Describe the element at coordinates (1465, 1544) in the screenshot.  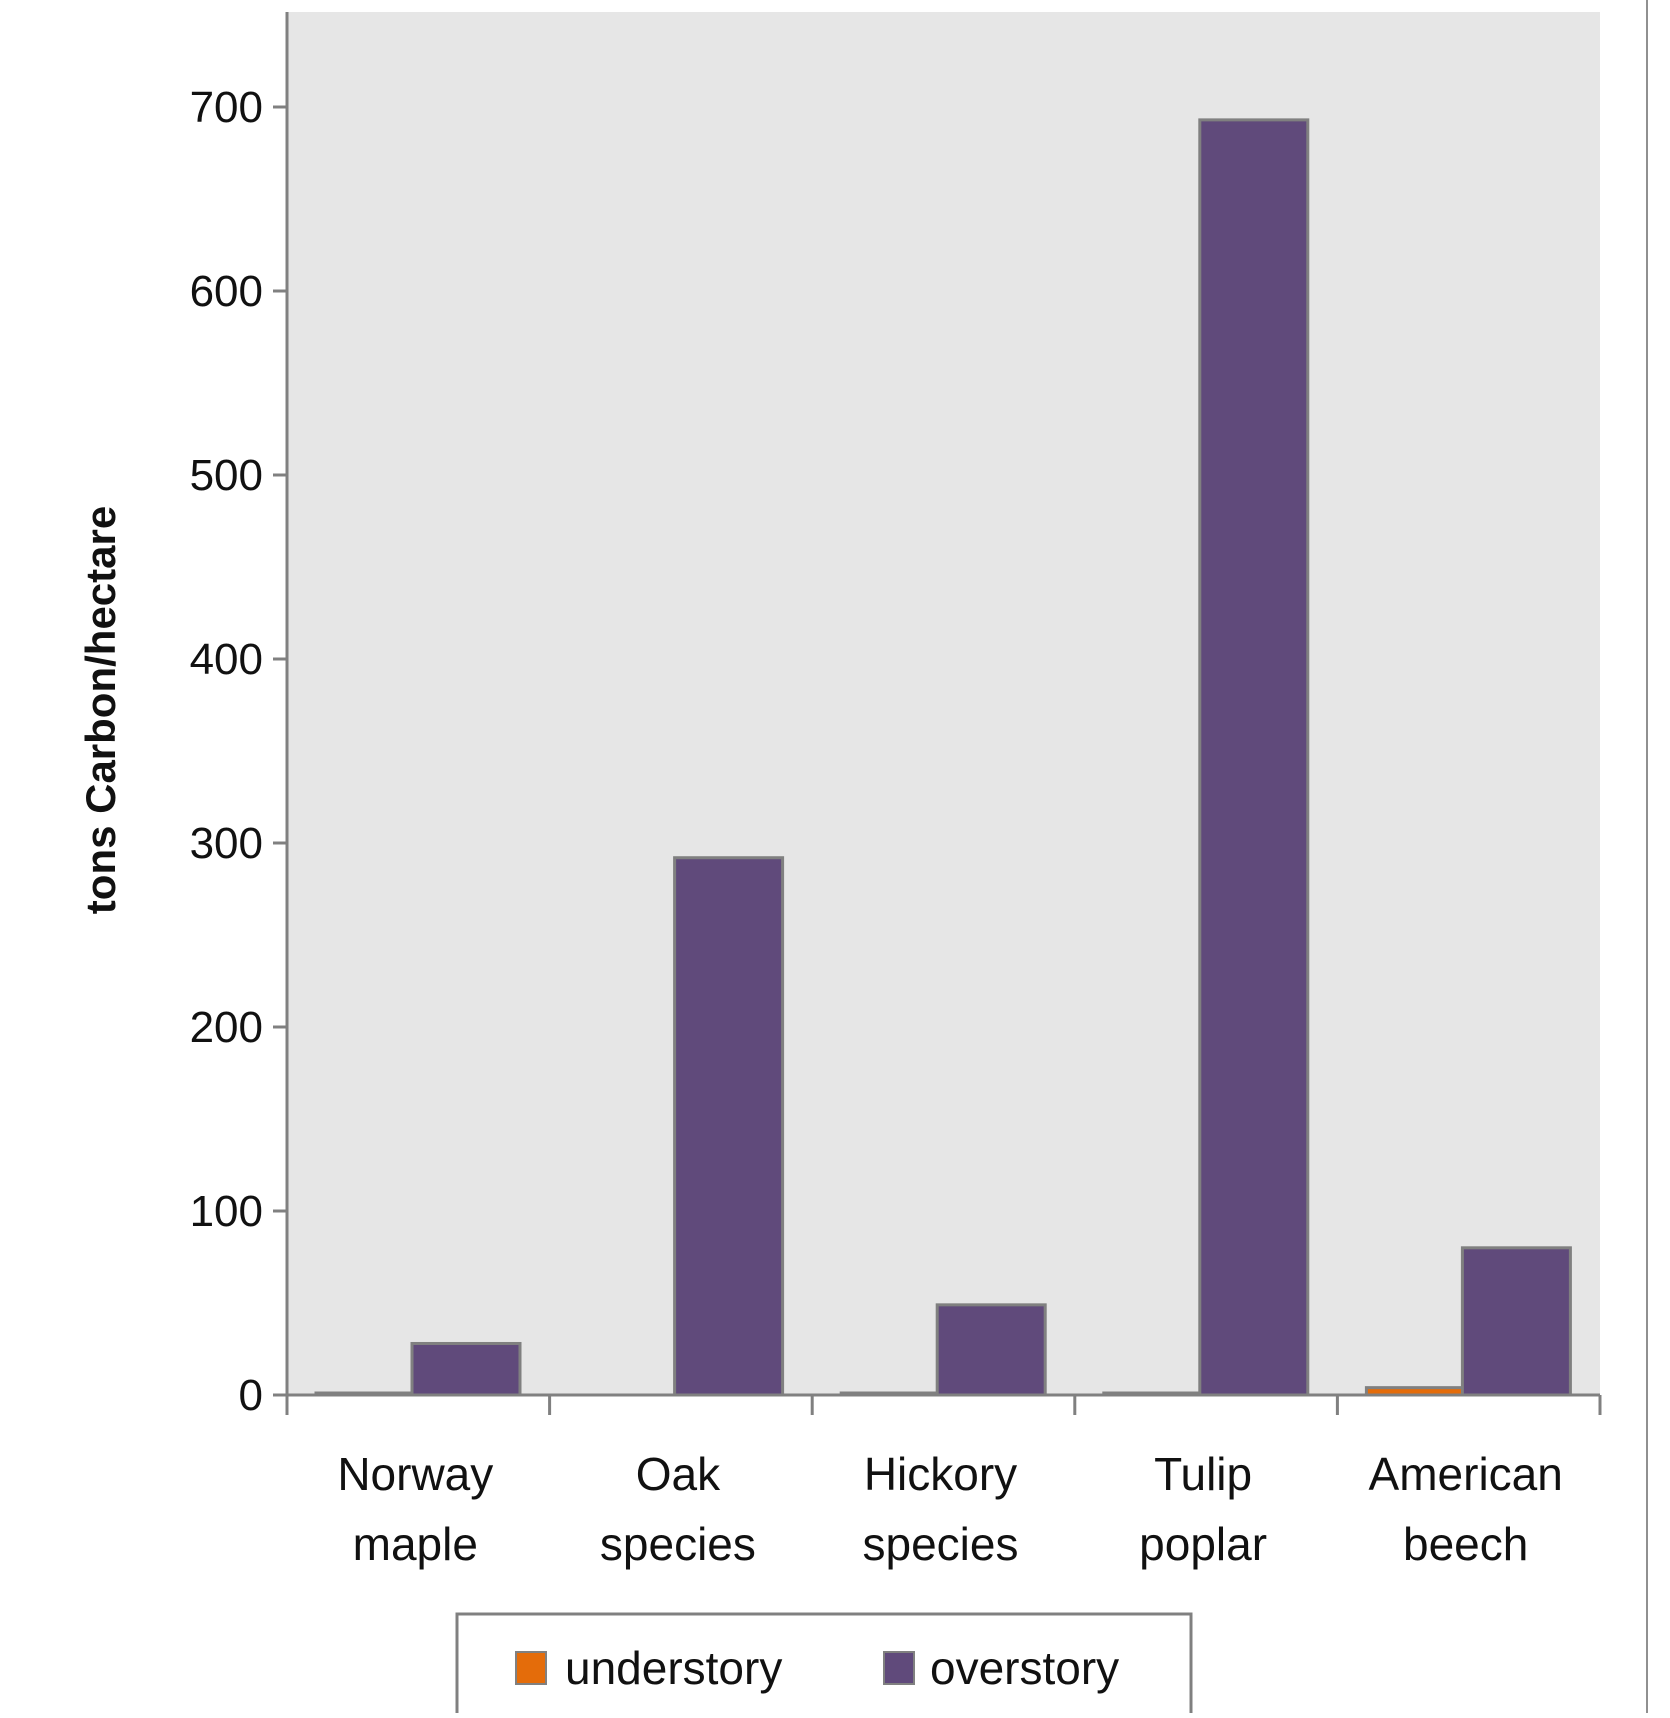
I see `x-tick-label: beech` at that location.